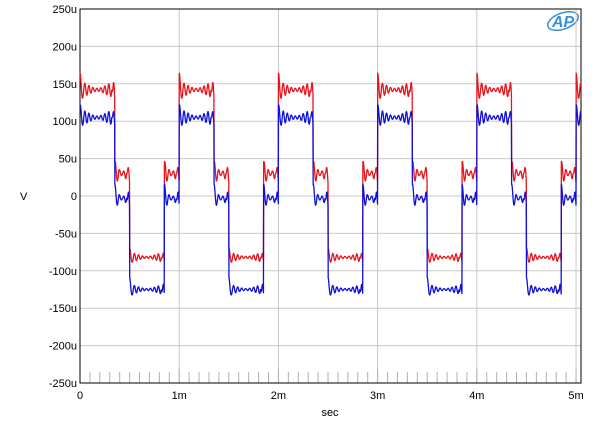 Image resolution: width=600 pixels, height=427 pixels. I want to click on x-tick-label: 4m, so click(476, 396).